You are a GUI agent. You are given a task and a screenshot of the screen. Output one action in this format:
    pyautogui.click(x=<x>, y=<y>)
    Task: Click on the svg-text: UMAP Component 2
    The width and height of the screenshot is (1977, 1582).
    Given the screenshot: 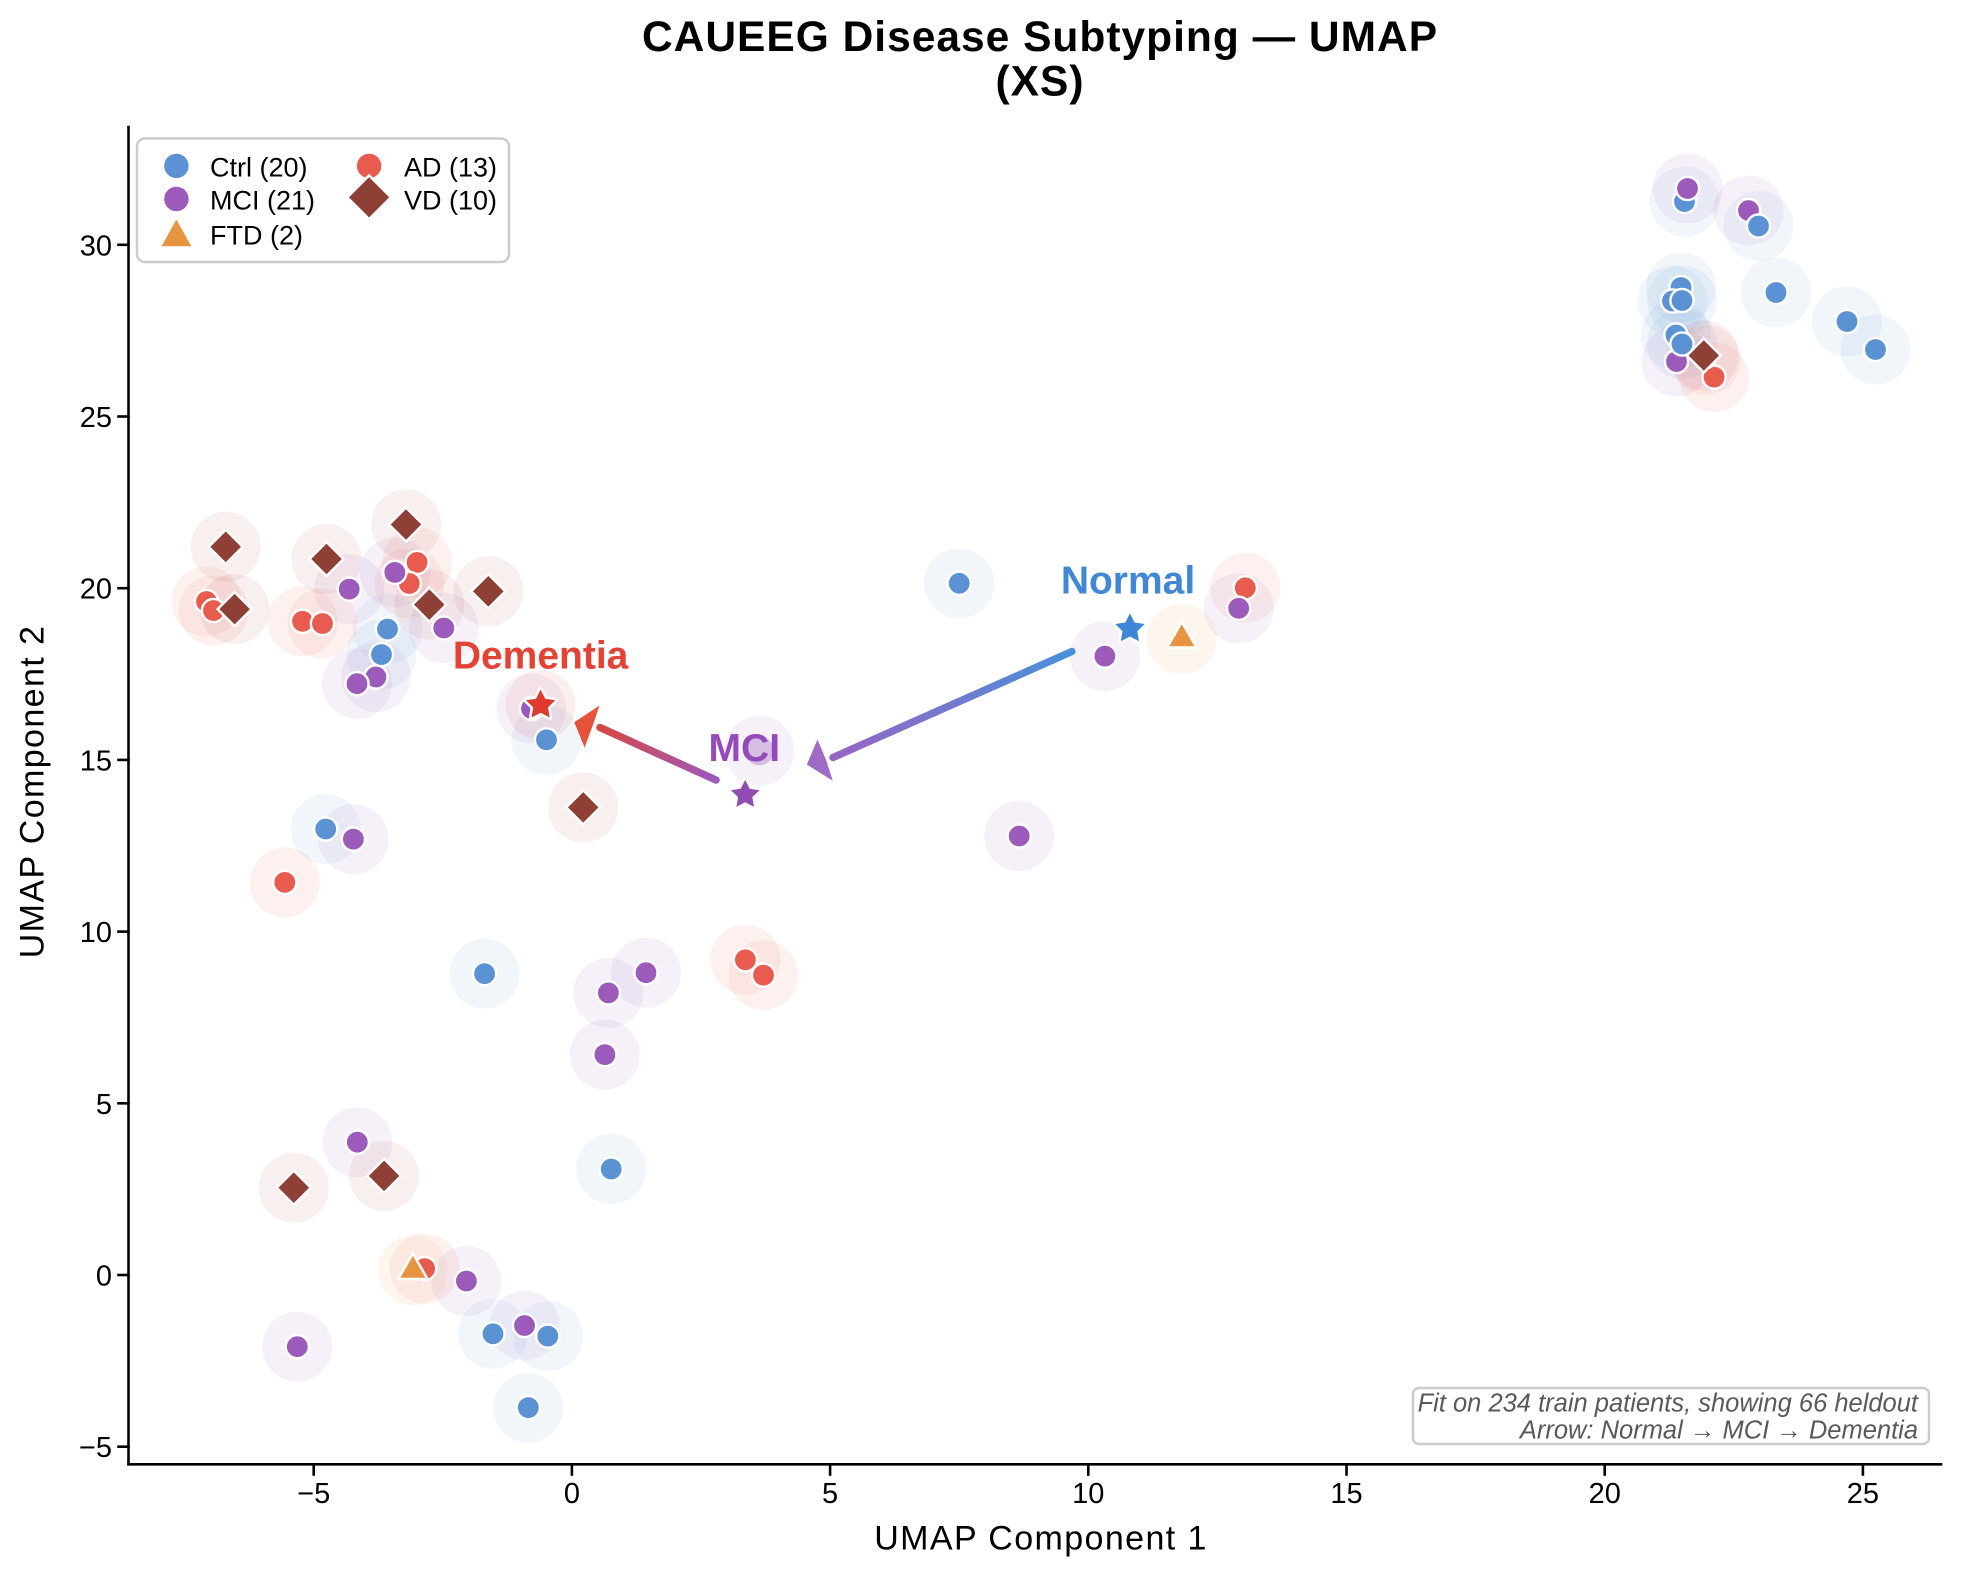 What is the action you would take?
    pyautogui.click(x=33, y=792)
    